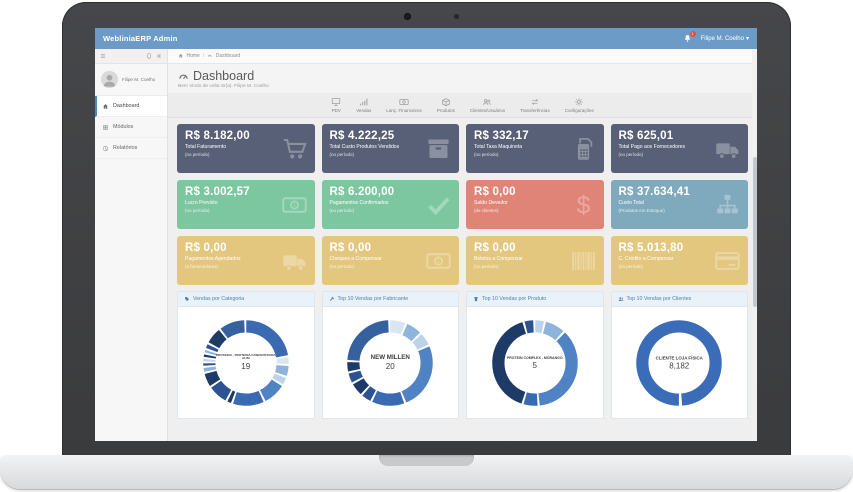 Image resolution: width=853 pixels, height=492 pixels. I want to click on breadcrumb-current: Dashboard, so click(228, 56).